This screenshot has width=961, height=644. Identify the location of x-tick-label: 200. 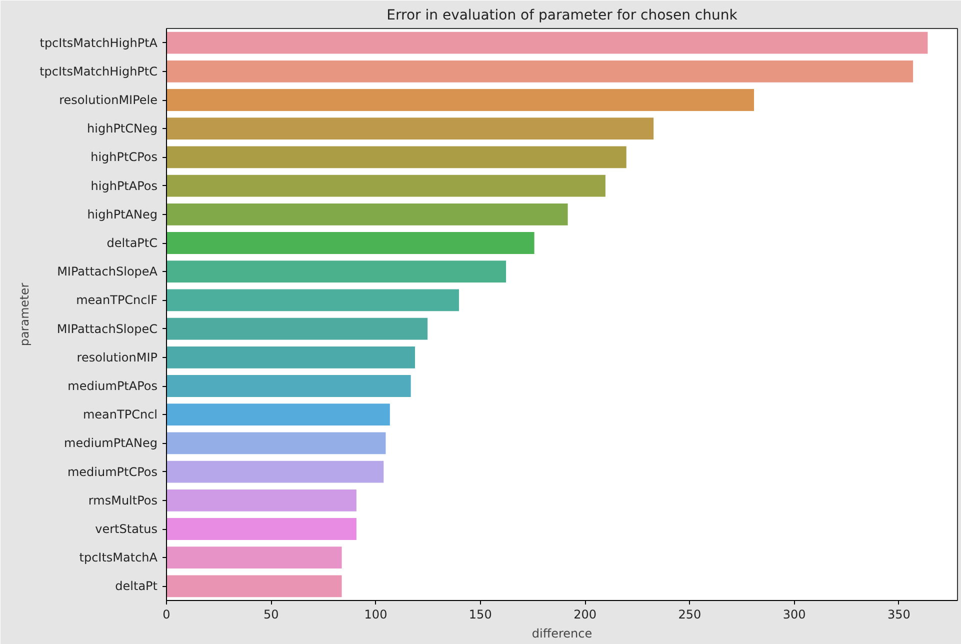
(585, 615).